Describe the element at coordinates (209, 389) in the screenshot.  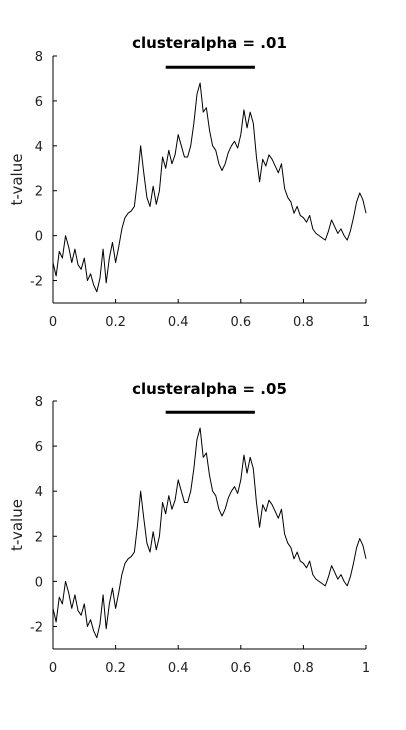
I see `chart-title: clusteralpha = .05` at that location.